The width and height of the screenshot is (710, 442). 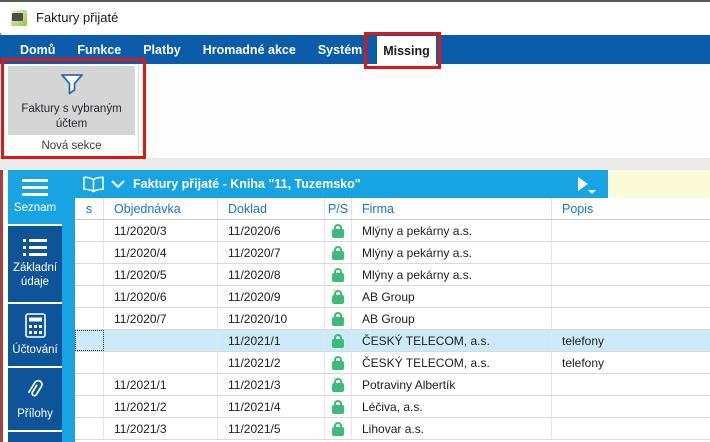 I want to click on cell-doklad: 11/2020/6, so click(x=271, y=230).